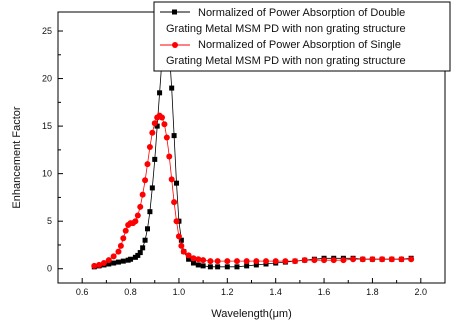 The width and height of the screenshot is (453, 331). I want to click on legend-label-double-line1: Normalized of Power Absorption of Double, so click(301, 13).